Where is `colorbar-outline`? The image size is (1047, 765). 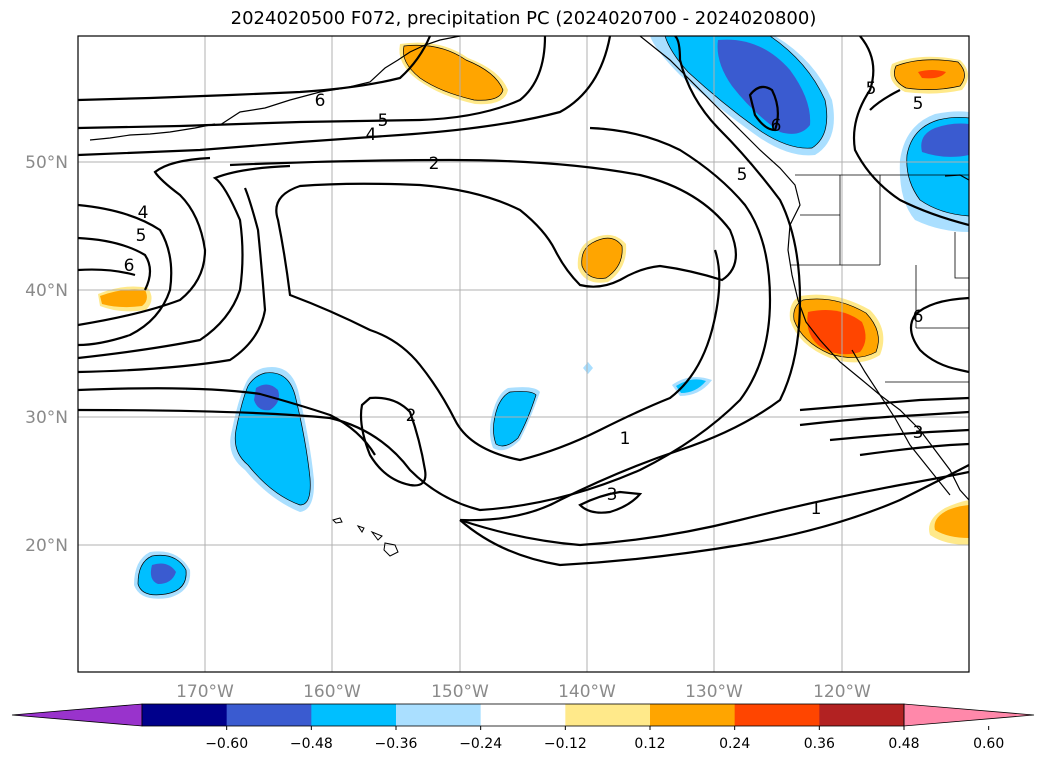
colorbar-outline is located at coordinates (523, 715).